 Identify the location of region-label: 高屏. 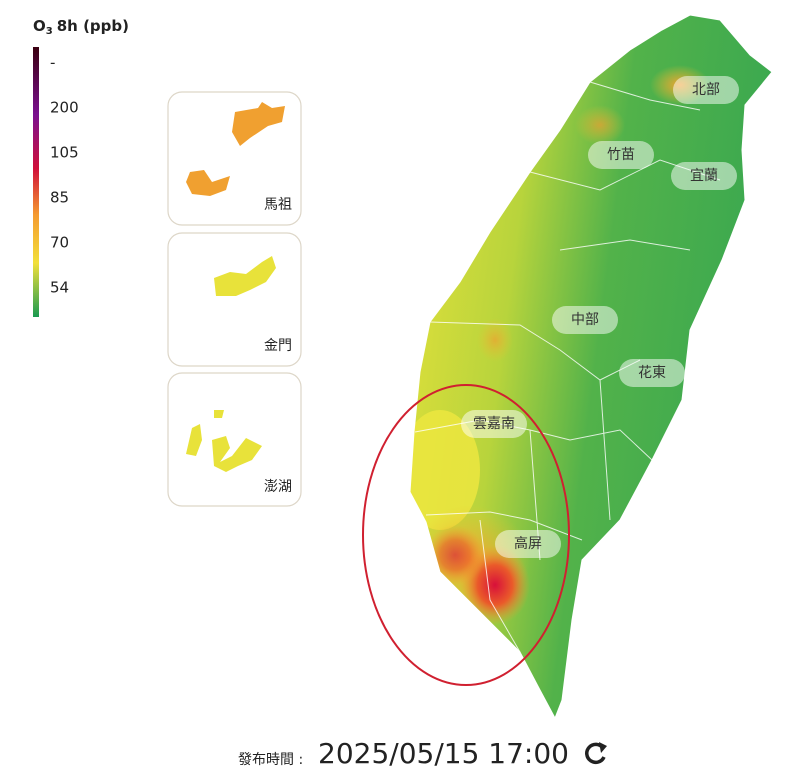
(528, 543).